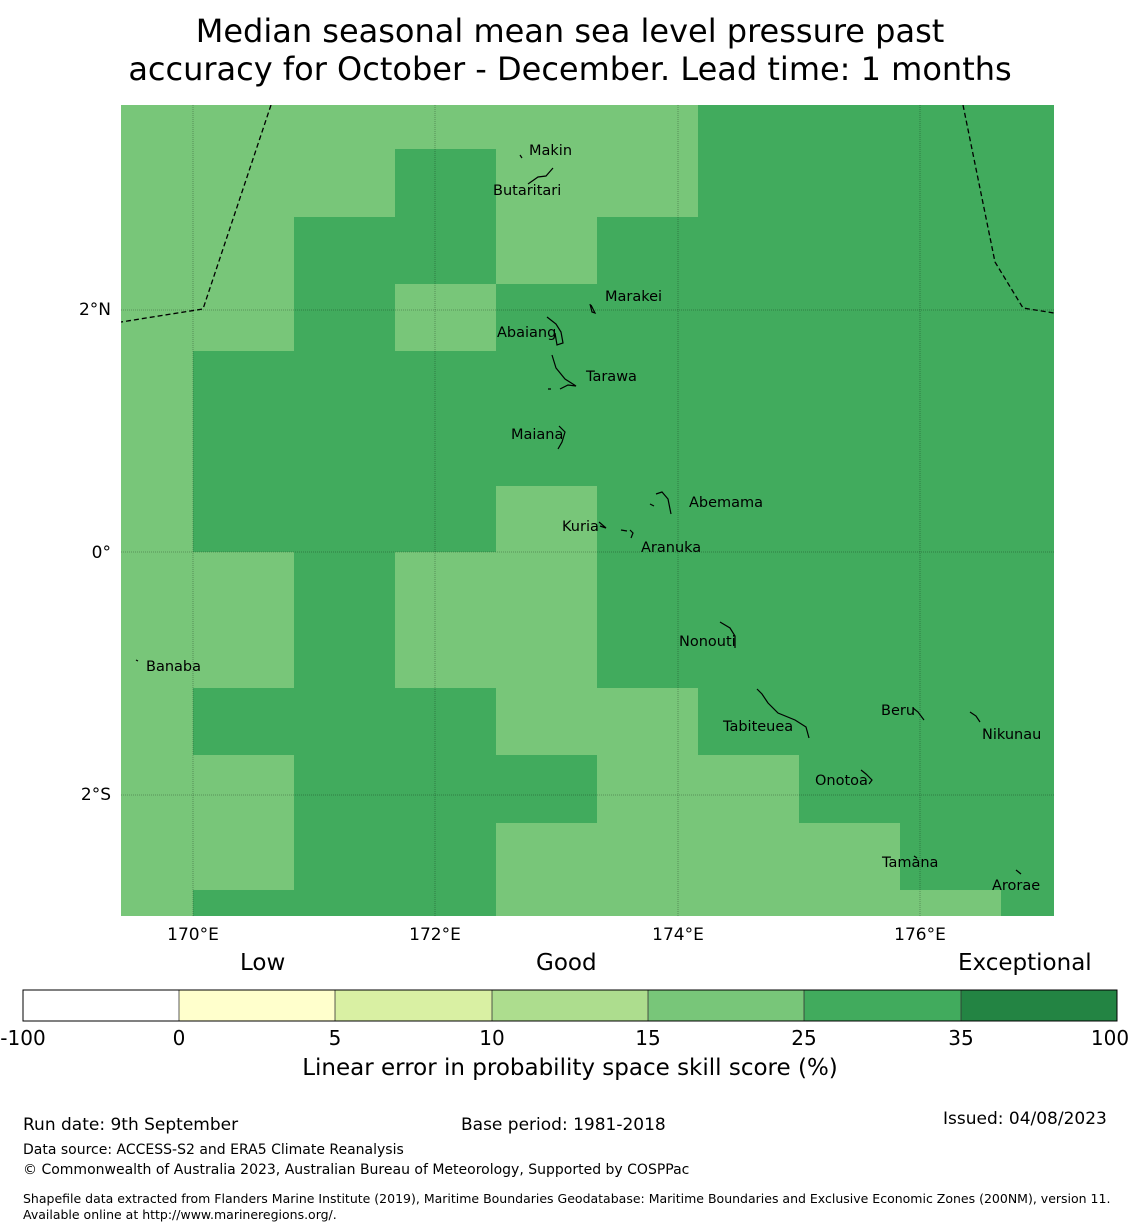 The width and height of the screenshot is (1140, 1230). Describe the element at coordinates (263, 963) in the screenshot. I see `legend-category-low: Low` at that location.